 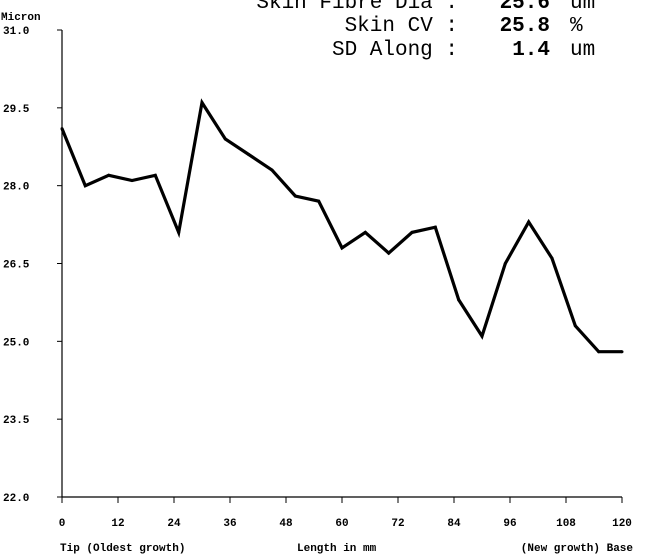 I want to click on x-tick-label: 120, so click(x=622, y=524).